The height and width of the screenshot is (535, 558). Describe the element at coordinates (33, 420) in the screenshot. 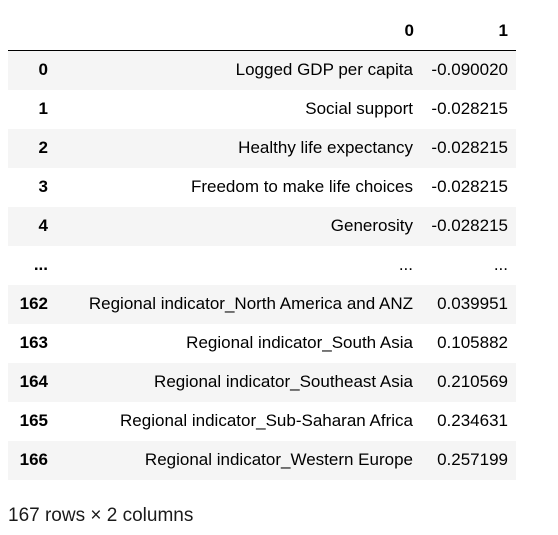

I see `row-index: 165` at that location.